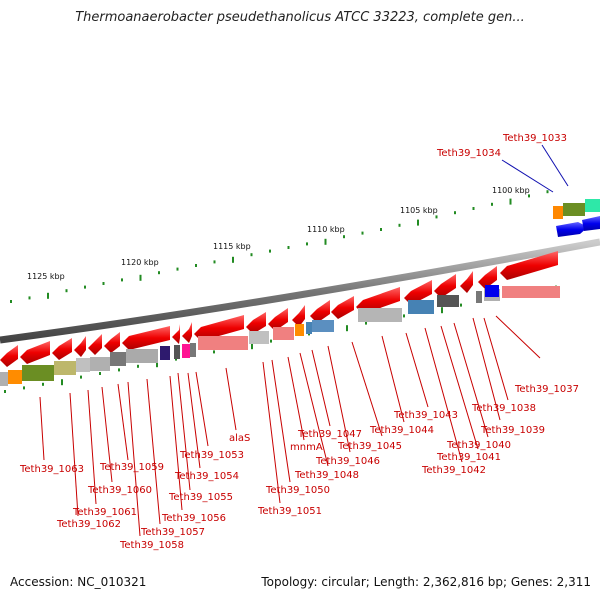 This screenshot has width=600, height=600. Describe the element at coordinates (326, 475) in the screenshot. I see `gene-label: Teth39_1048` at that location.